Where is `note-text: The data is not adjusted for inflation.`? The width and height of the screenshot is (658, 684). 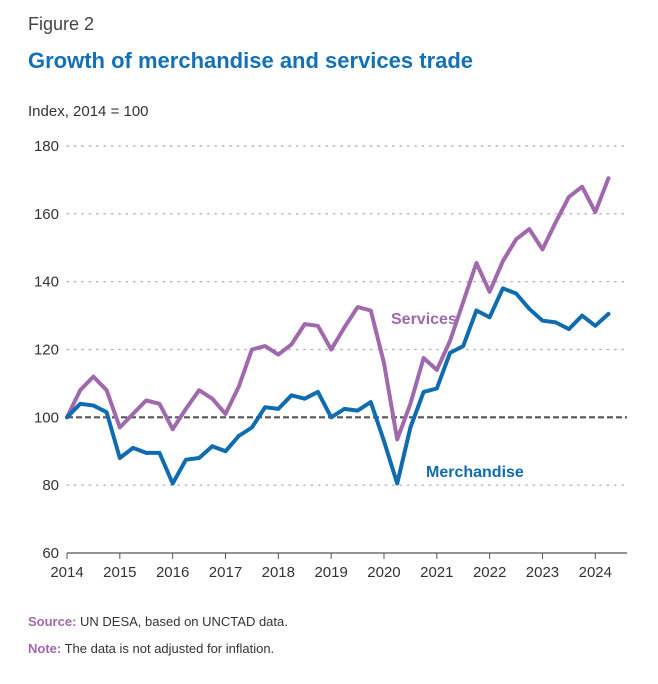
note-text: The data is not adjusted for inflation. is located at coordinates (168, 648).